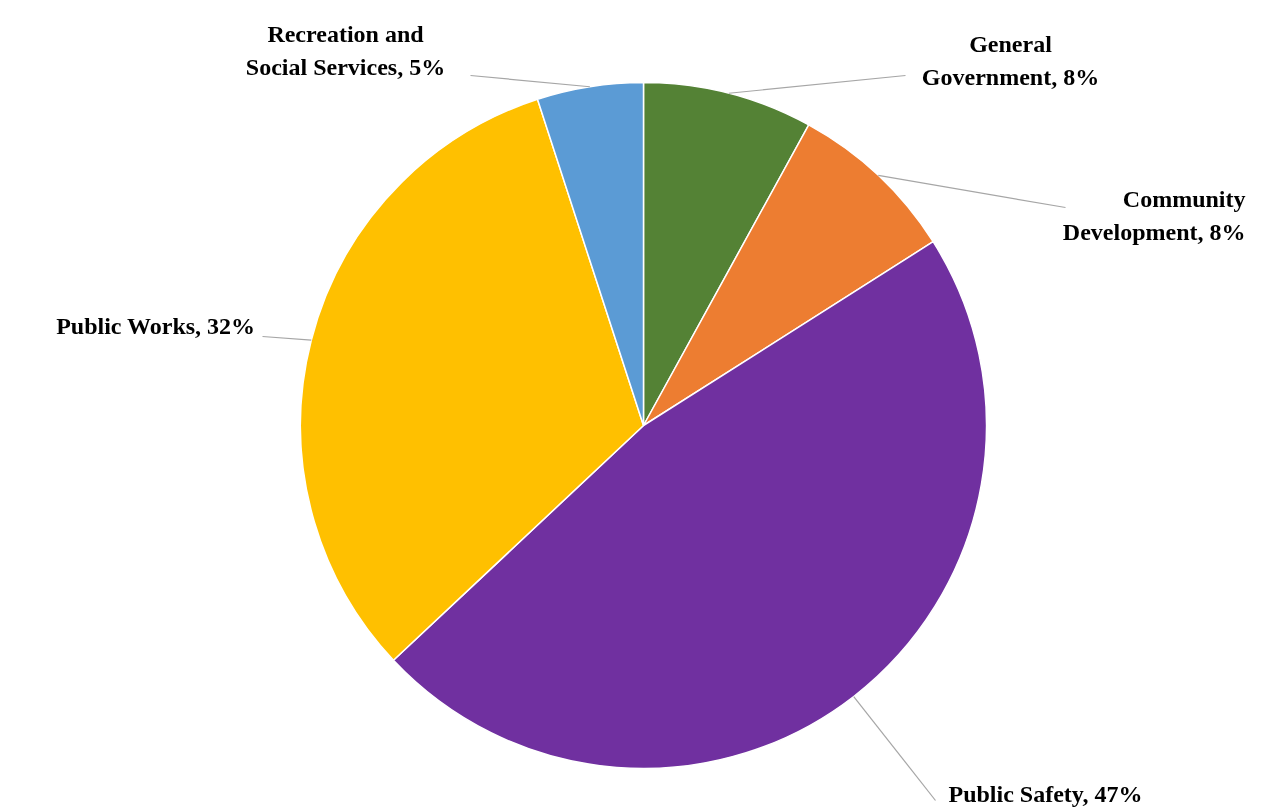 The image size is (1266, 807). I want to click on slice-label: General Government, 8%, so click(1010, 60).